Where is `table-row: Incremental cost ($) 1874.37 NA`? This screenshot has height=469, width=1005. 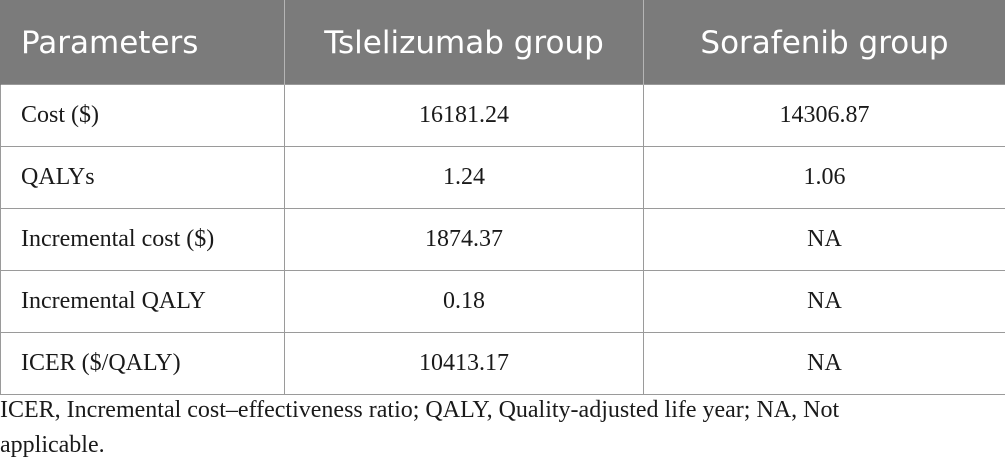
table-row: Incremental cost ($) 1874.37 NA is located at coordinates (502, 239).